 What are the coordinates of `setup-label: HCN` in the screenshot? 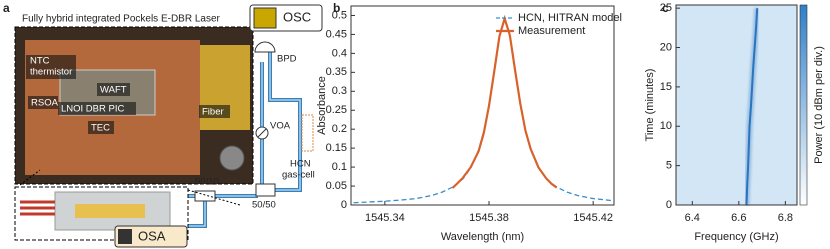 It's located at (300, 164).